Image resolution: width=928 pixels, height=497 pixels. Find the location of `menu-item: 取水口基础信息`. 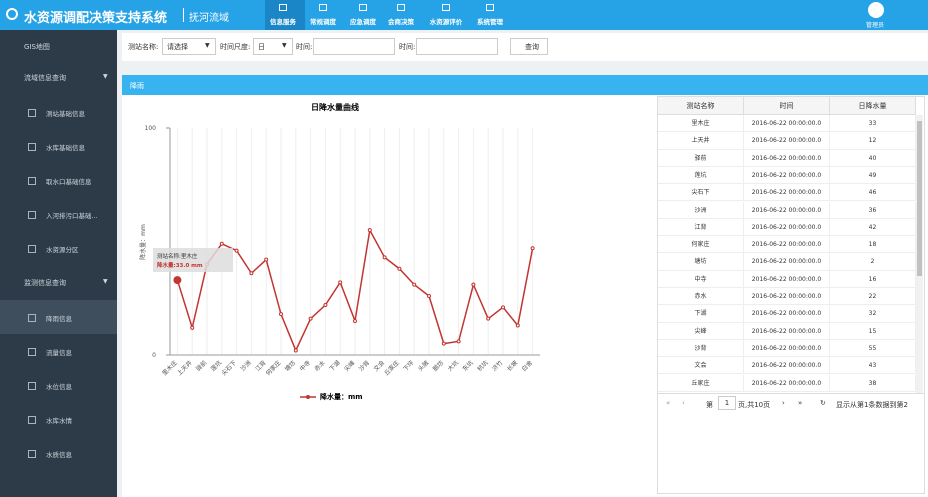

menu-item: 取水口基础信息 is located at coordinates (69, 182).